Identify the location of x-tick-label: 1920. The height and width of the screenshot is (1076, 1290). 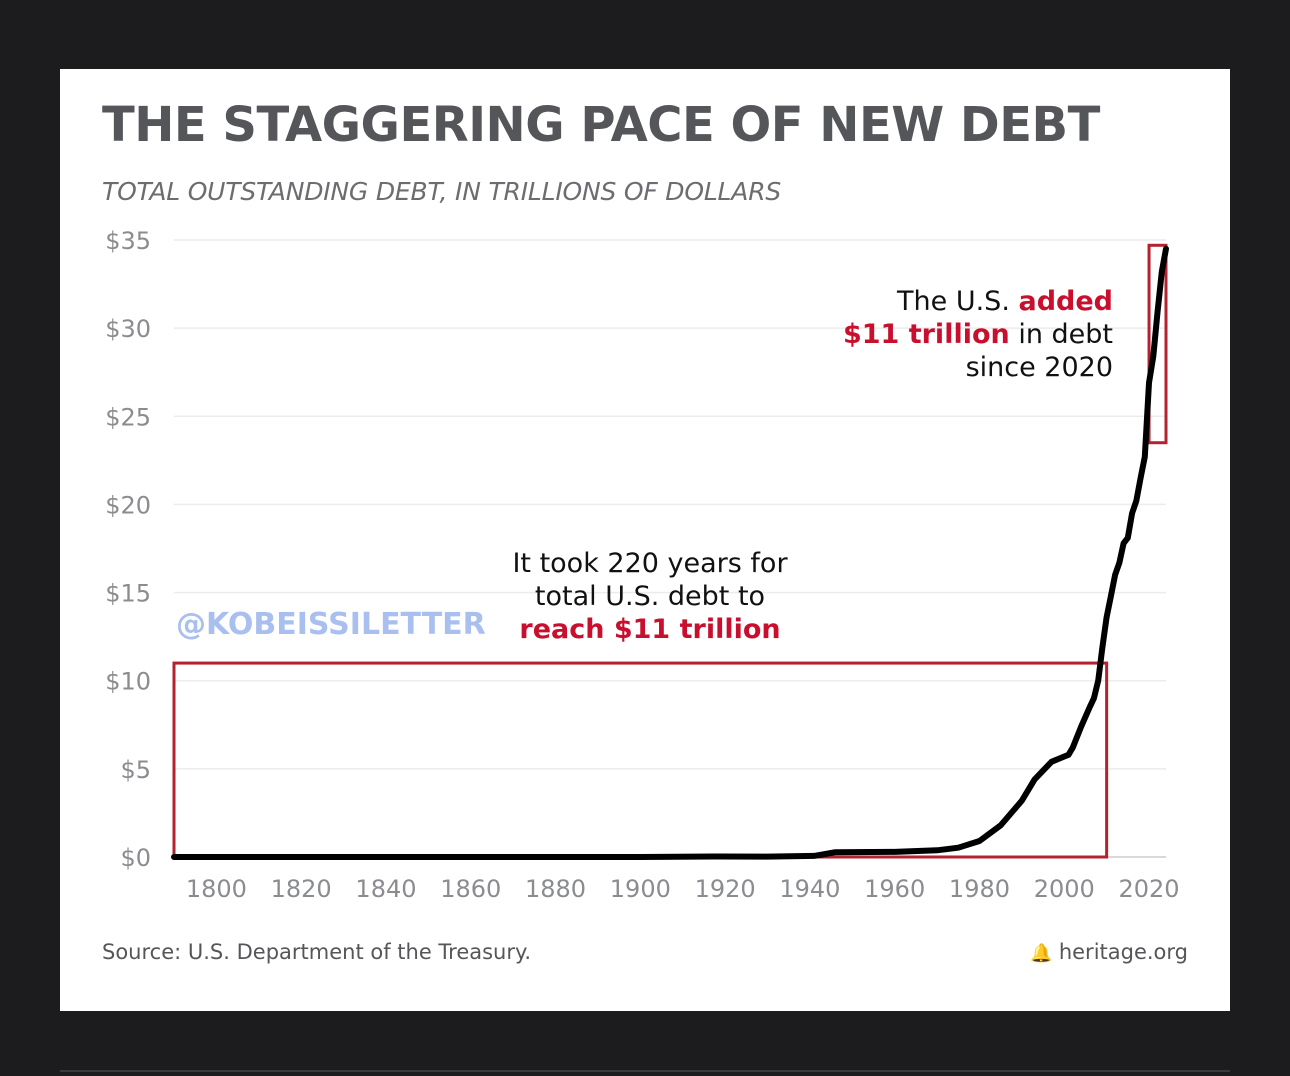
(725, 889).